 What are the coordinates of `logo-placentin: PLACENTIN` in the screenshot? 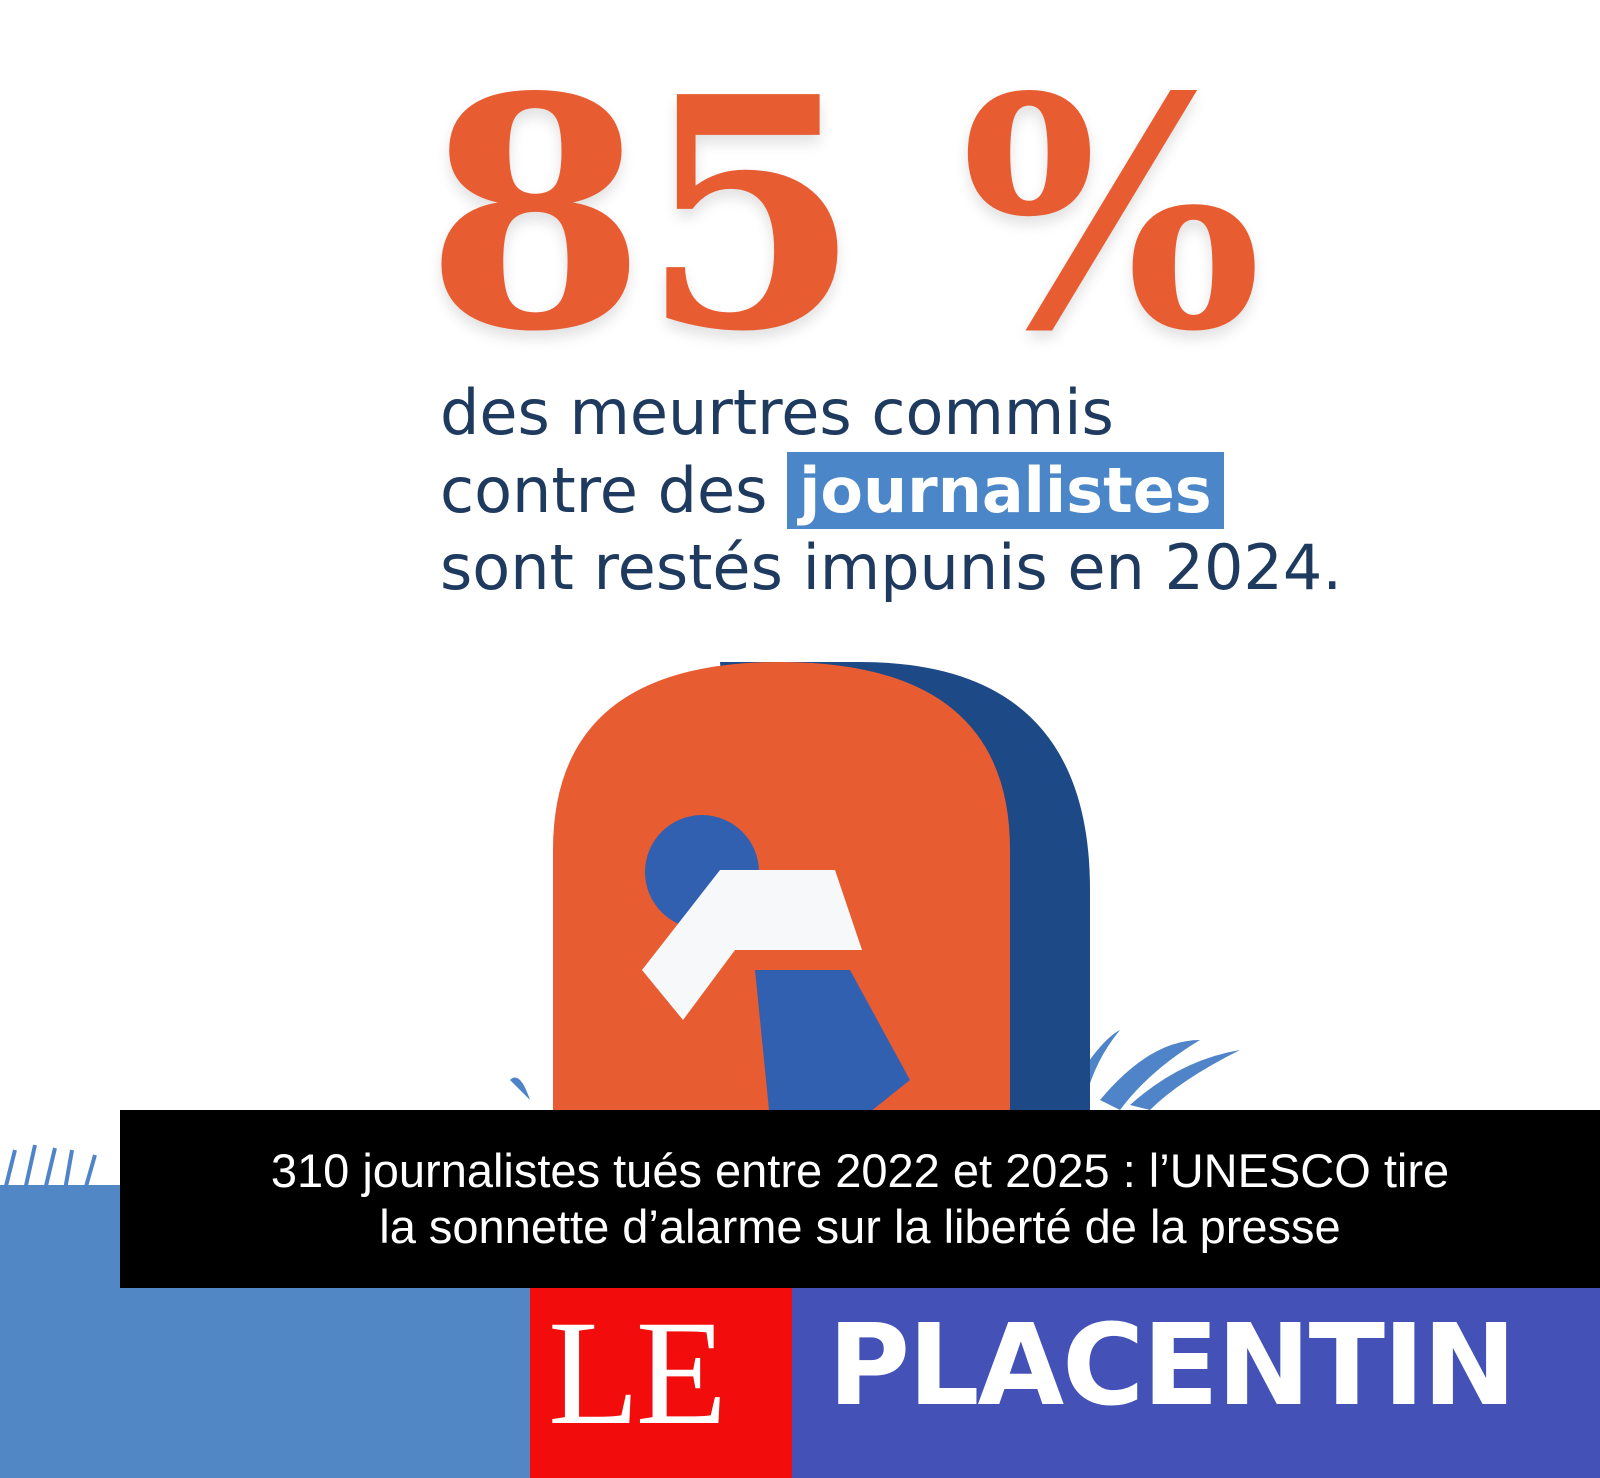 It's located at (1172, 1366).